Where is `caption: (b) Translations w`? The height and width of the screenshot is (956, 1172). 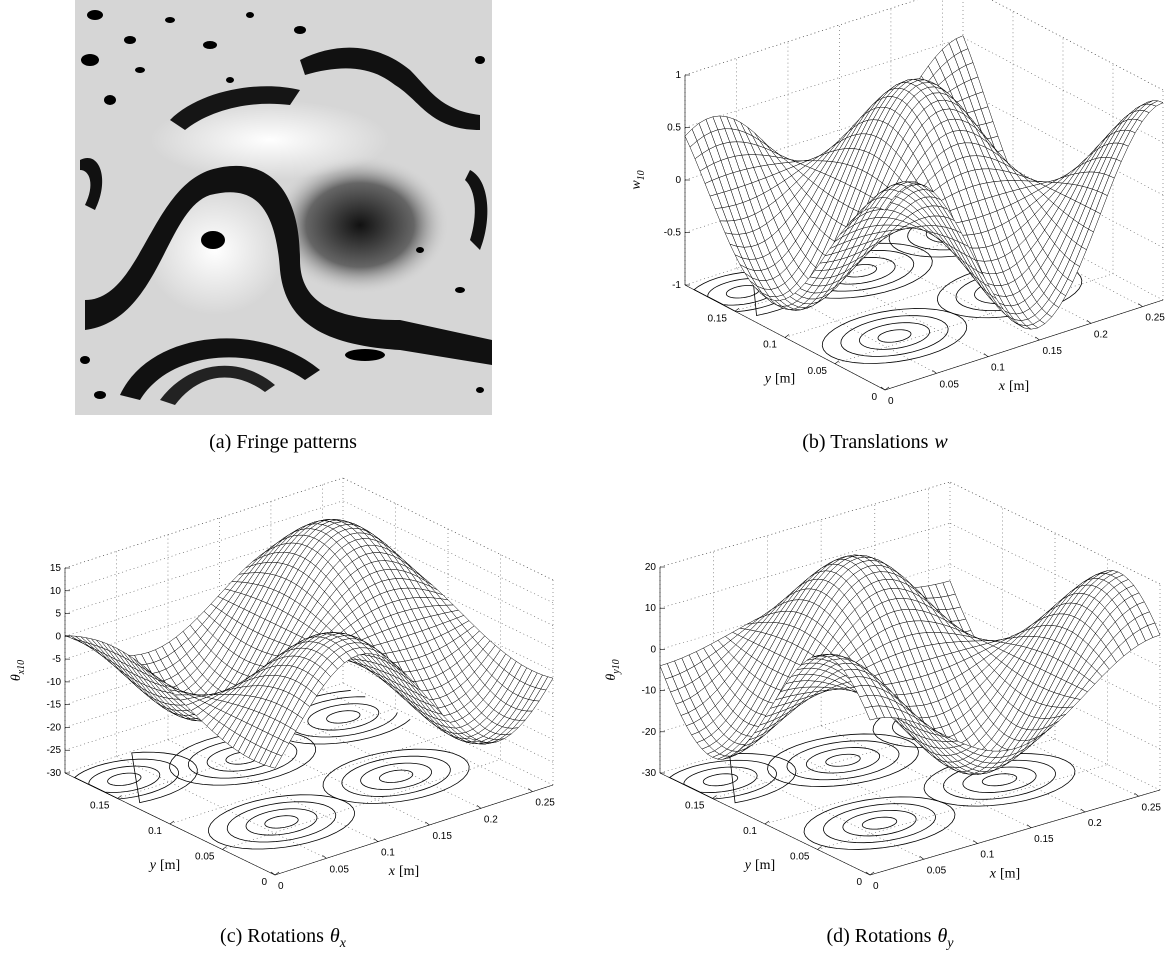
caption: (b) Translations w is located at coordinates (875, 442).